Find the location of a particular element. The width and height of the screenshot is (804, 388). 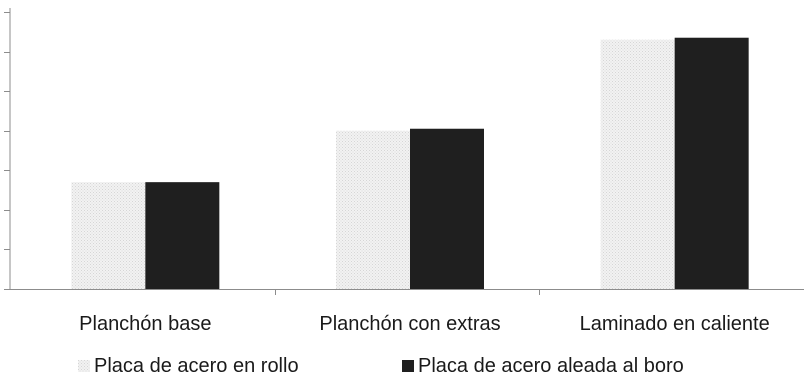

x-tick-label: Planchón con extras is located at coordinates (409, 324).